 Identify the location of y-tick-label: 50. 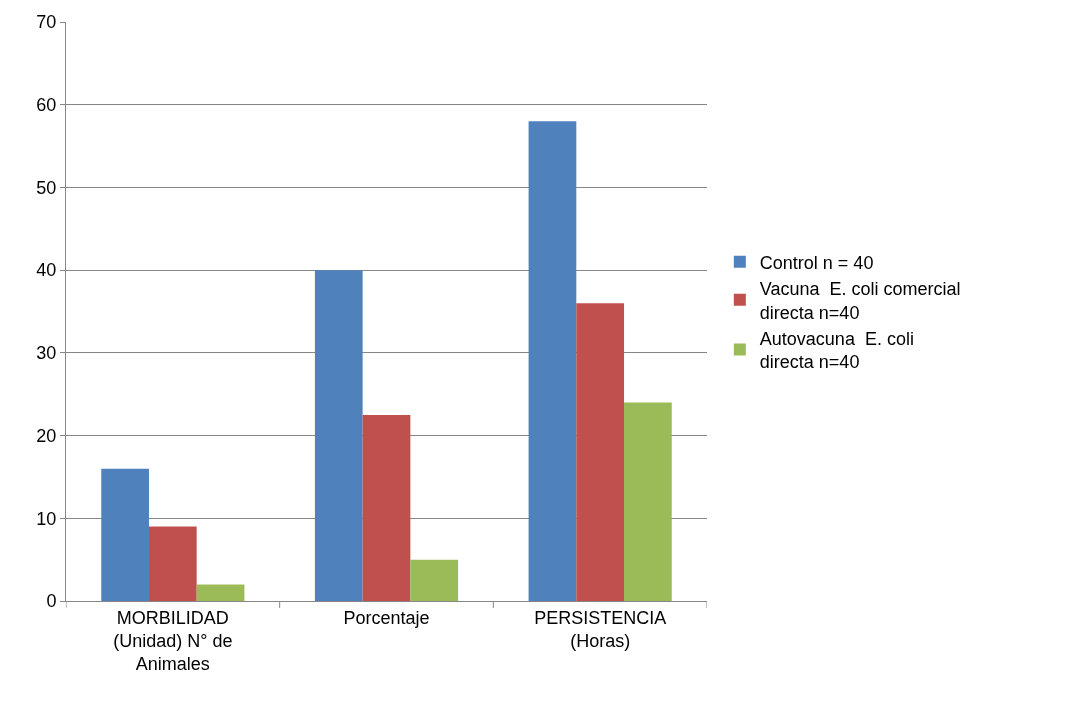
(46, 187).